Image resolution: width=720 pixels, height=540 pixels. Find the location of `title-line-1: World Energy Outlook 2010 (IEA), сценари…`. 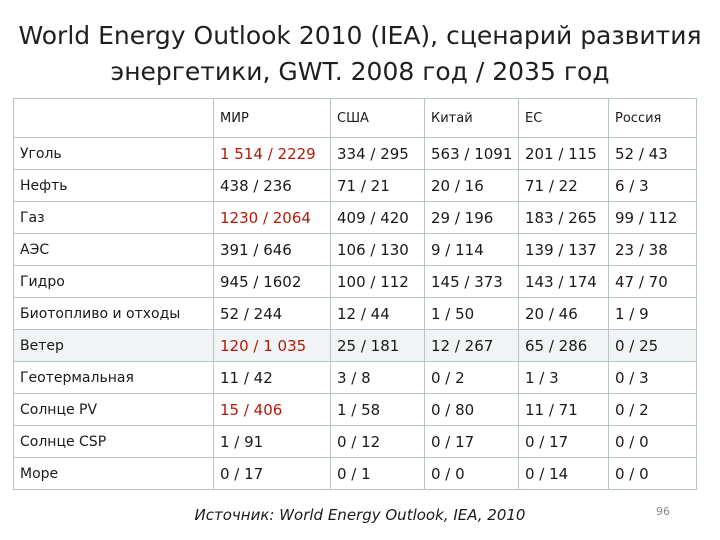

title-line-1: World Energy Outlook 2010 (IEA), сценари… is located at coordinates (360, 35).